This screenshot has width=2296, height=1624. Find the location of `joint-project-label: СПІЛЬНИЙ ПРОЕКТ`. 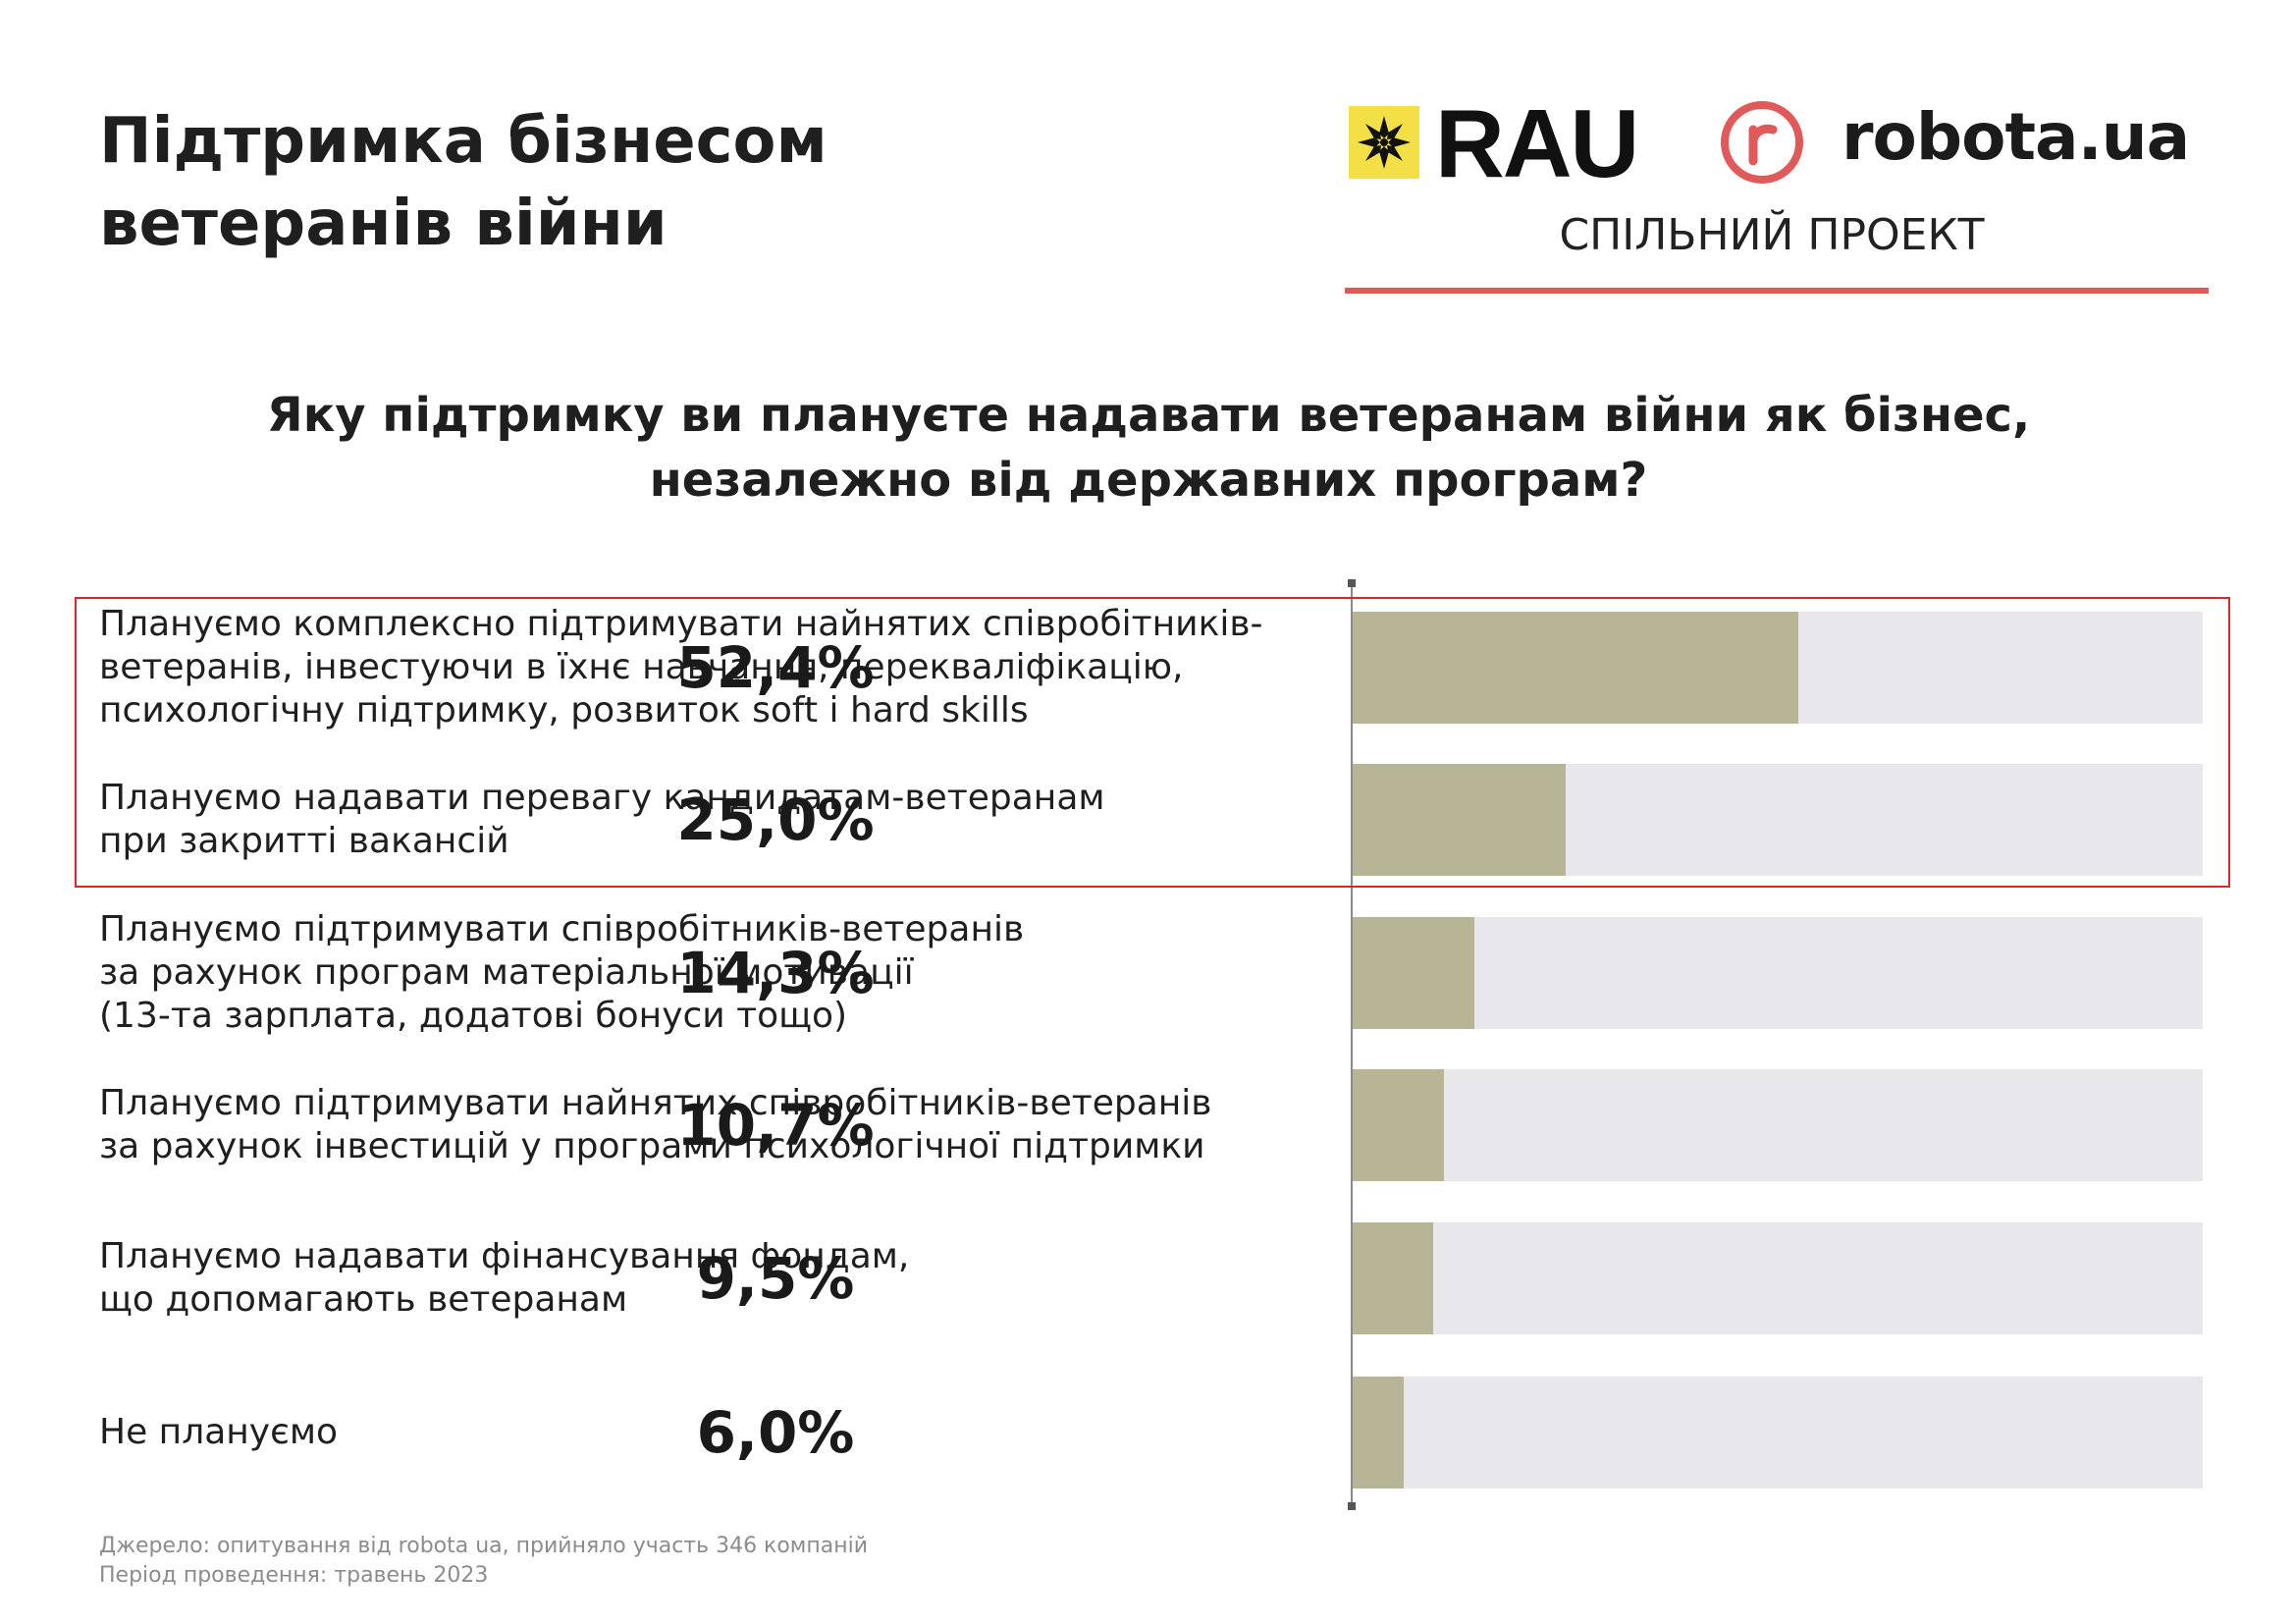

joint-project-label: СПІЛЬНИЙ ПРОЕКТ is located at coordinates (1772, 235).